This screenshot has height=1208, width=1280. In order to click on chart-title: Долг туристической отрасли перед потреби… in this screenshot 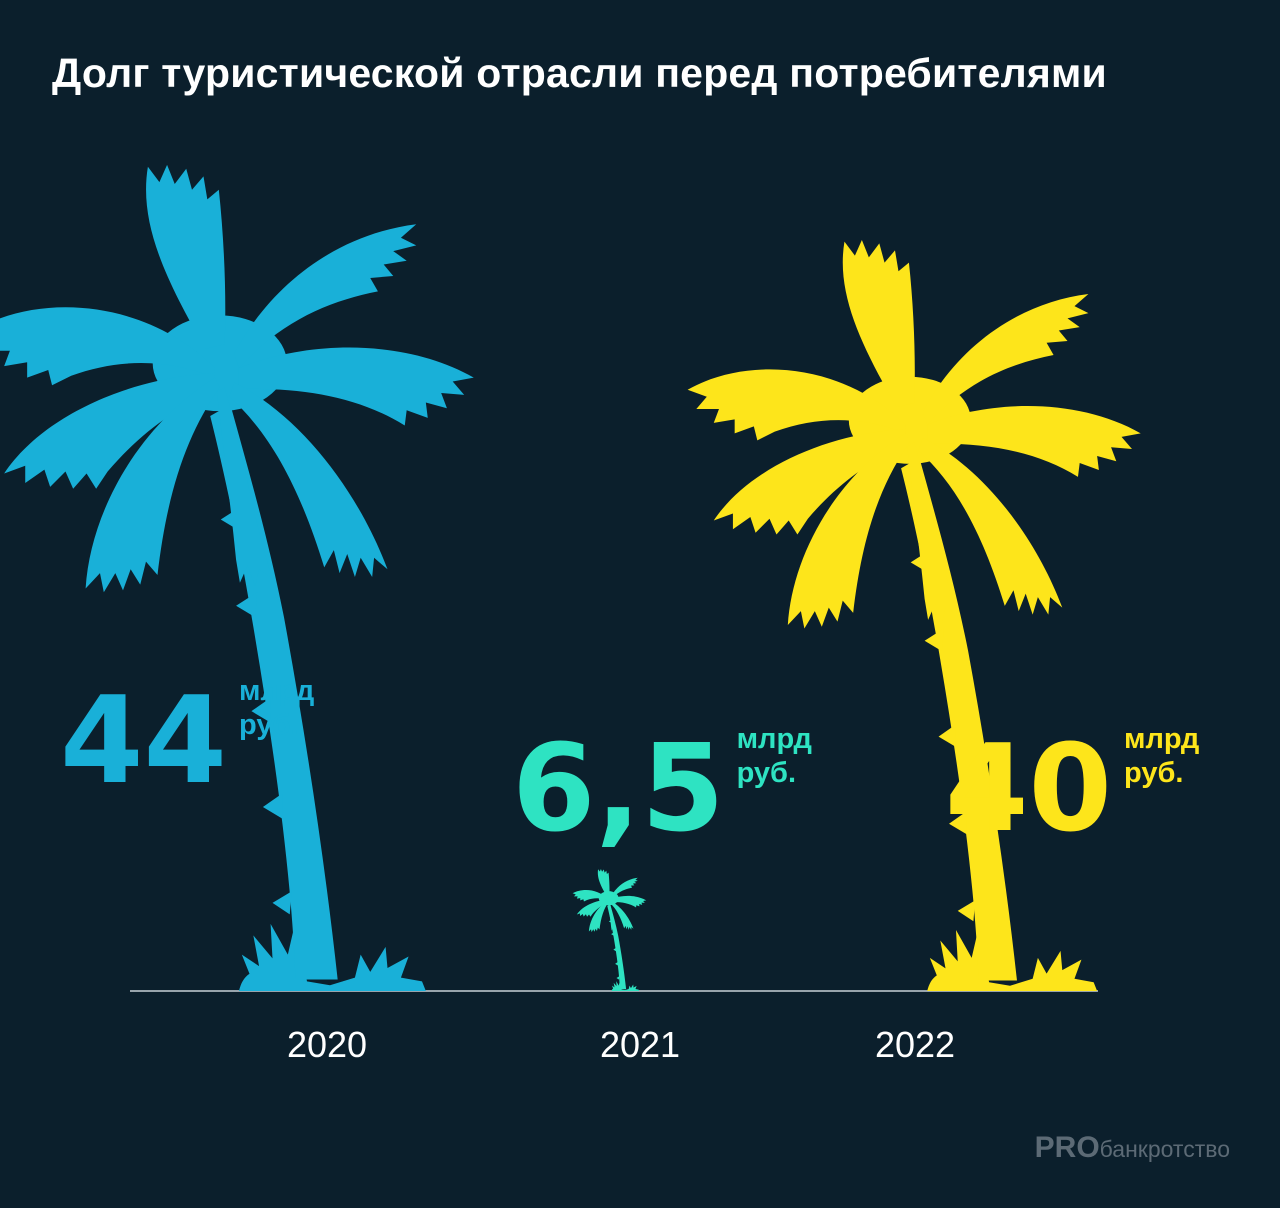, I will do `click(579, 73)`.